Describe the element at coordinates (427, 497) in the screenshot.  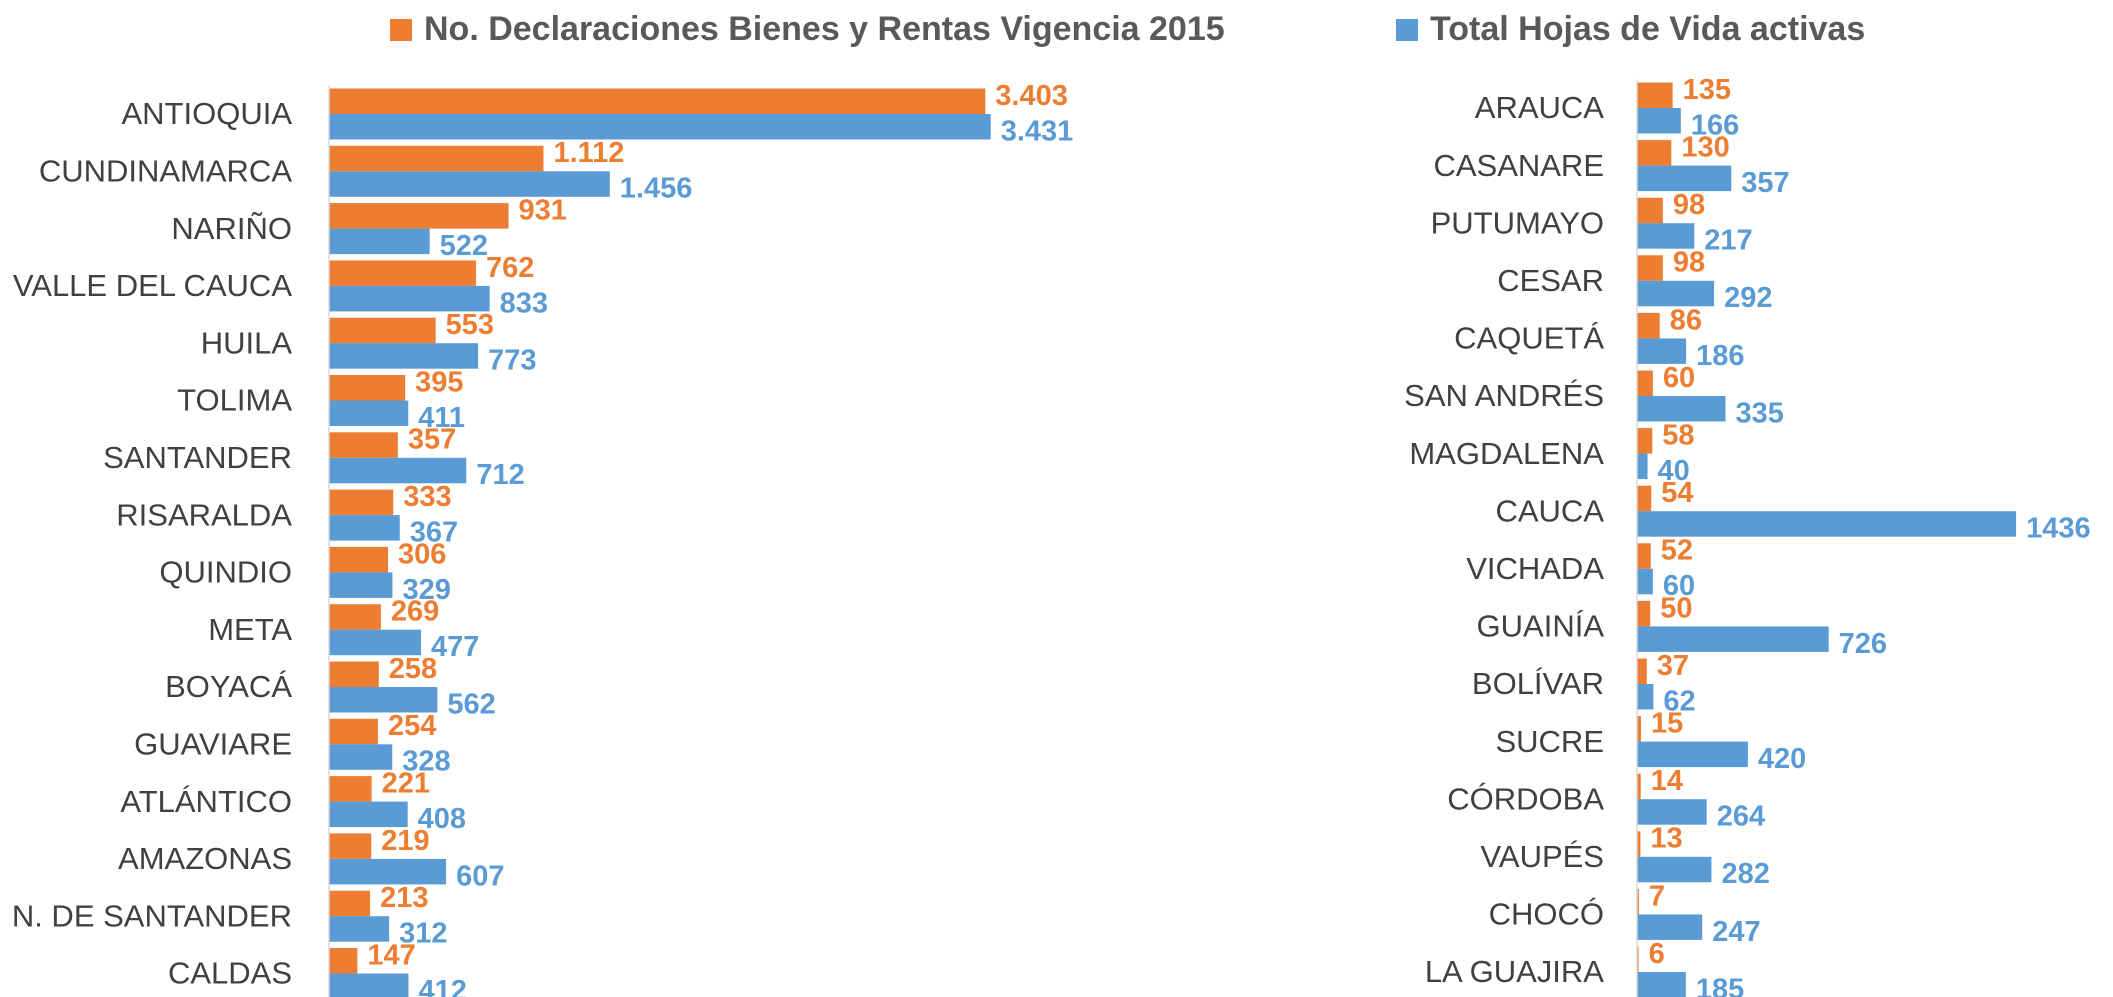
I see `value-label: 333` at that location.